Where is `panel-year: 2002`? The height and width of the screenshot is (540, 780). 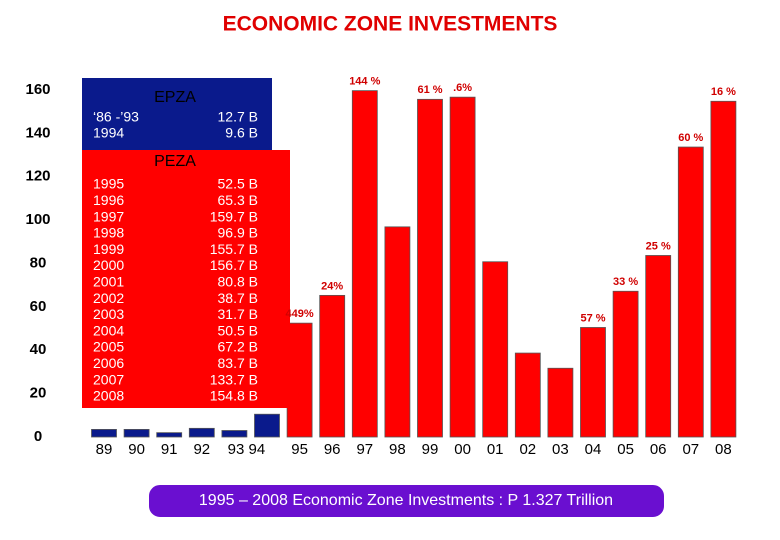 panel-year: 2002 is located at coordinates (108, 298).